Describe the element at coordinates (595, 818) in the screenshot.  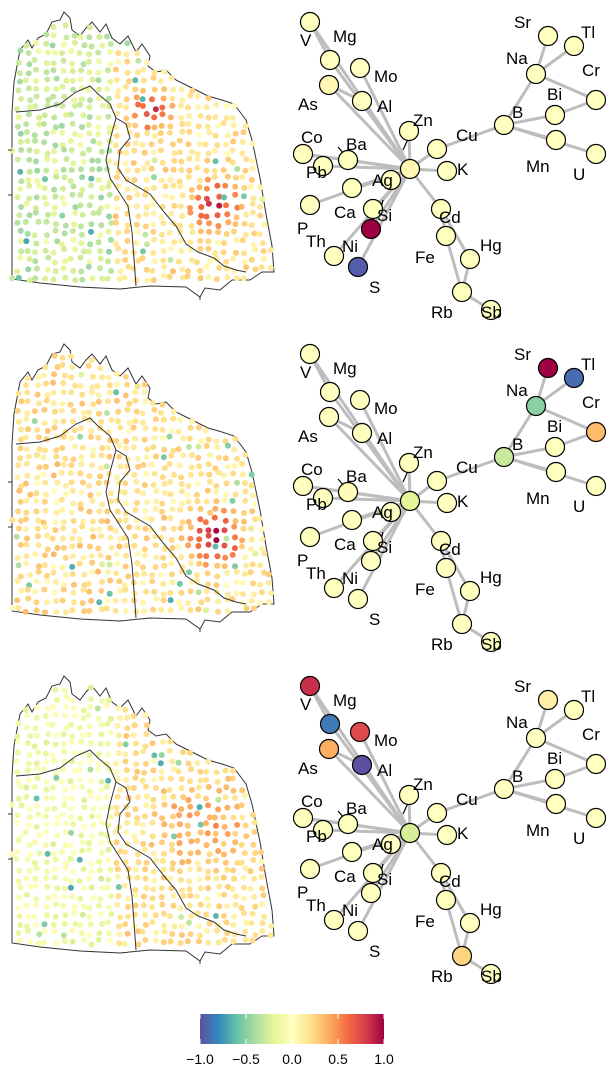
I see `node-U` at that location.